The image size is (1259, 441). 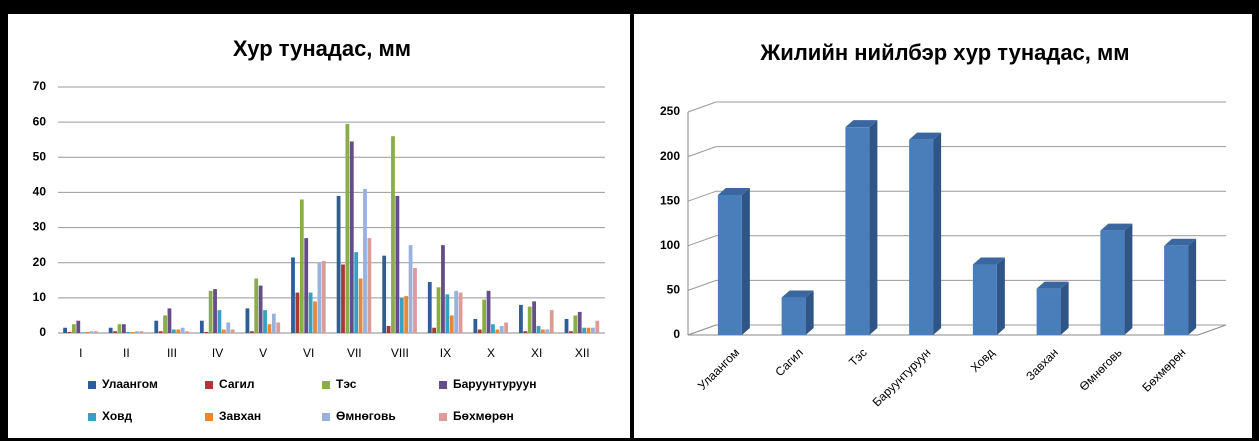 I want to click on legend-label: Бөхмөрөн, so click(x=483, y=416).